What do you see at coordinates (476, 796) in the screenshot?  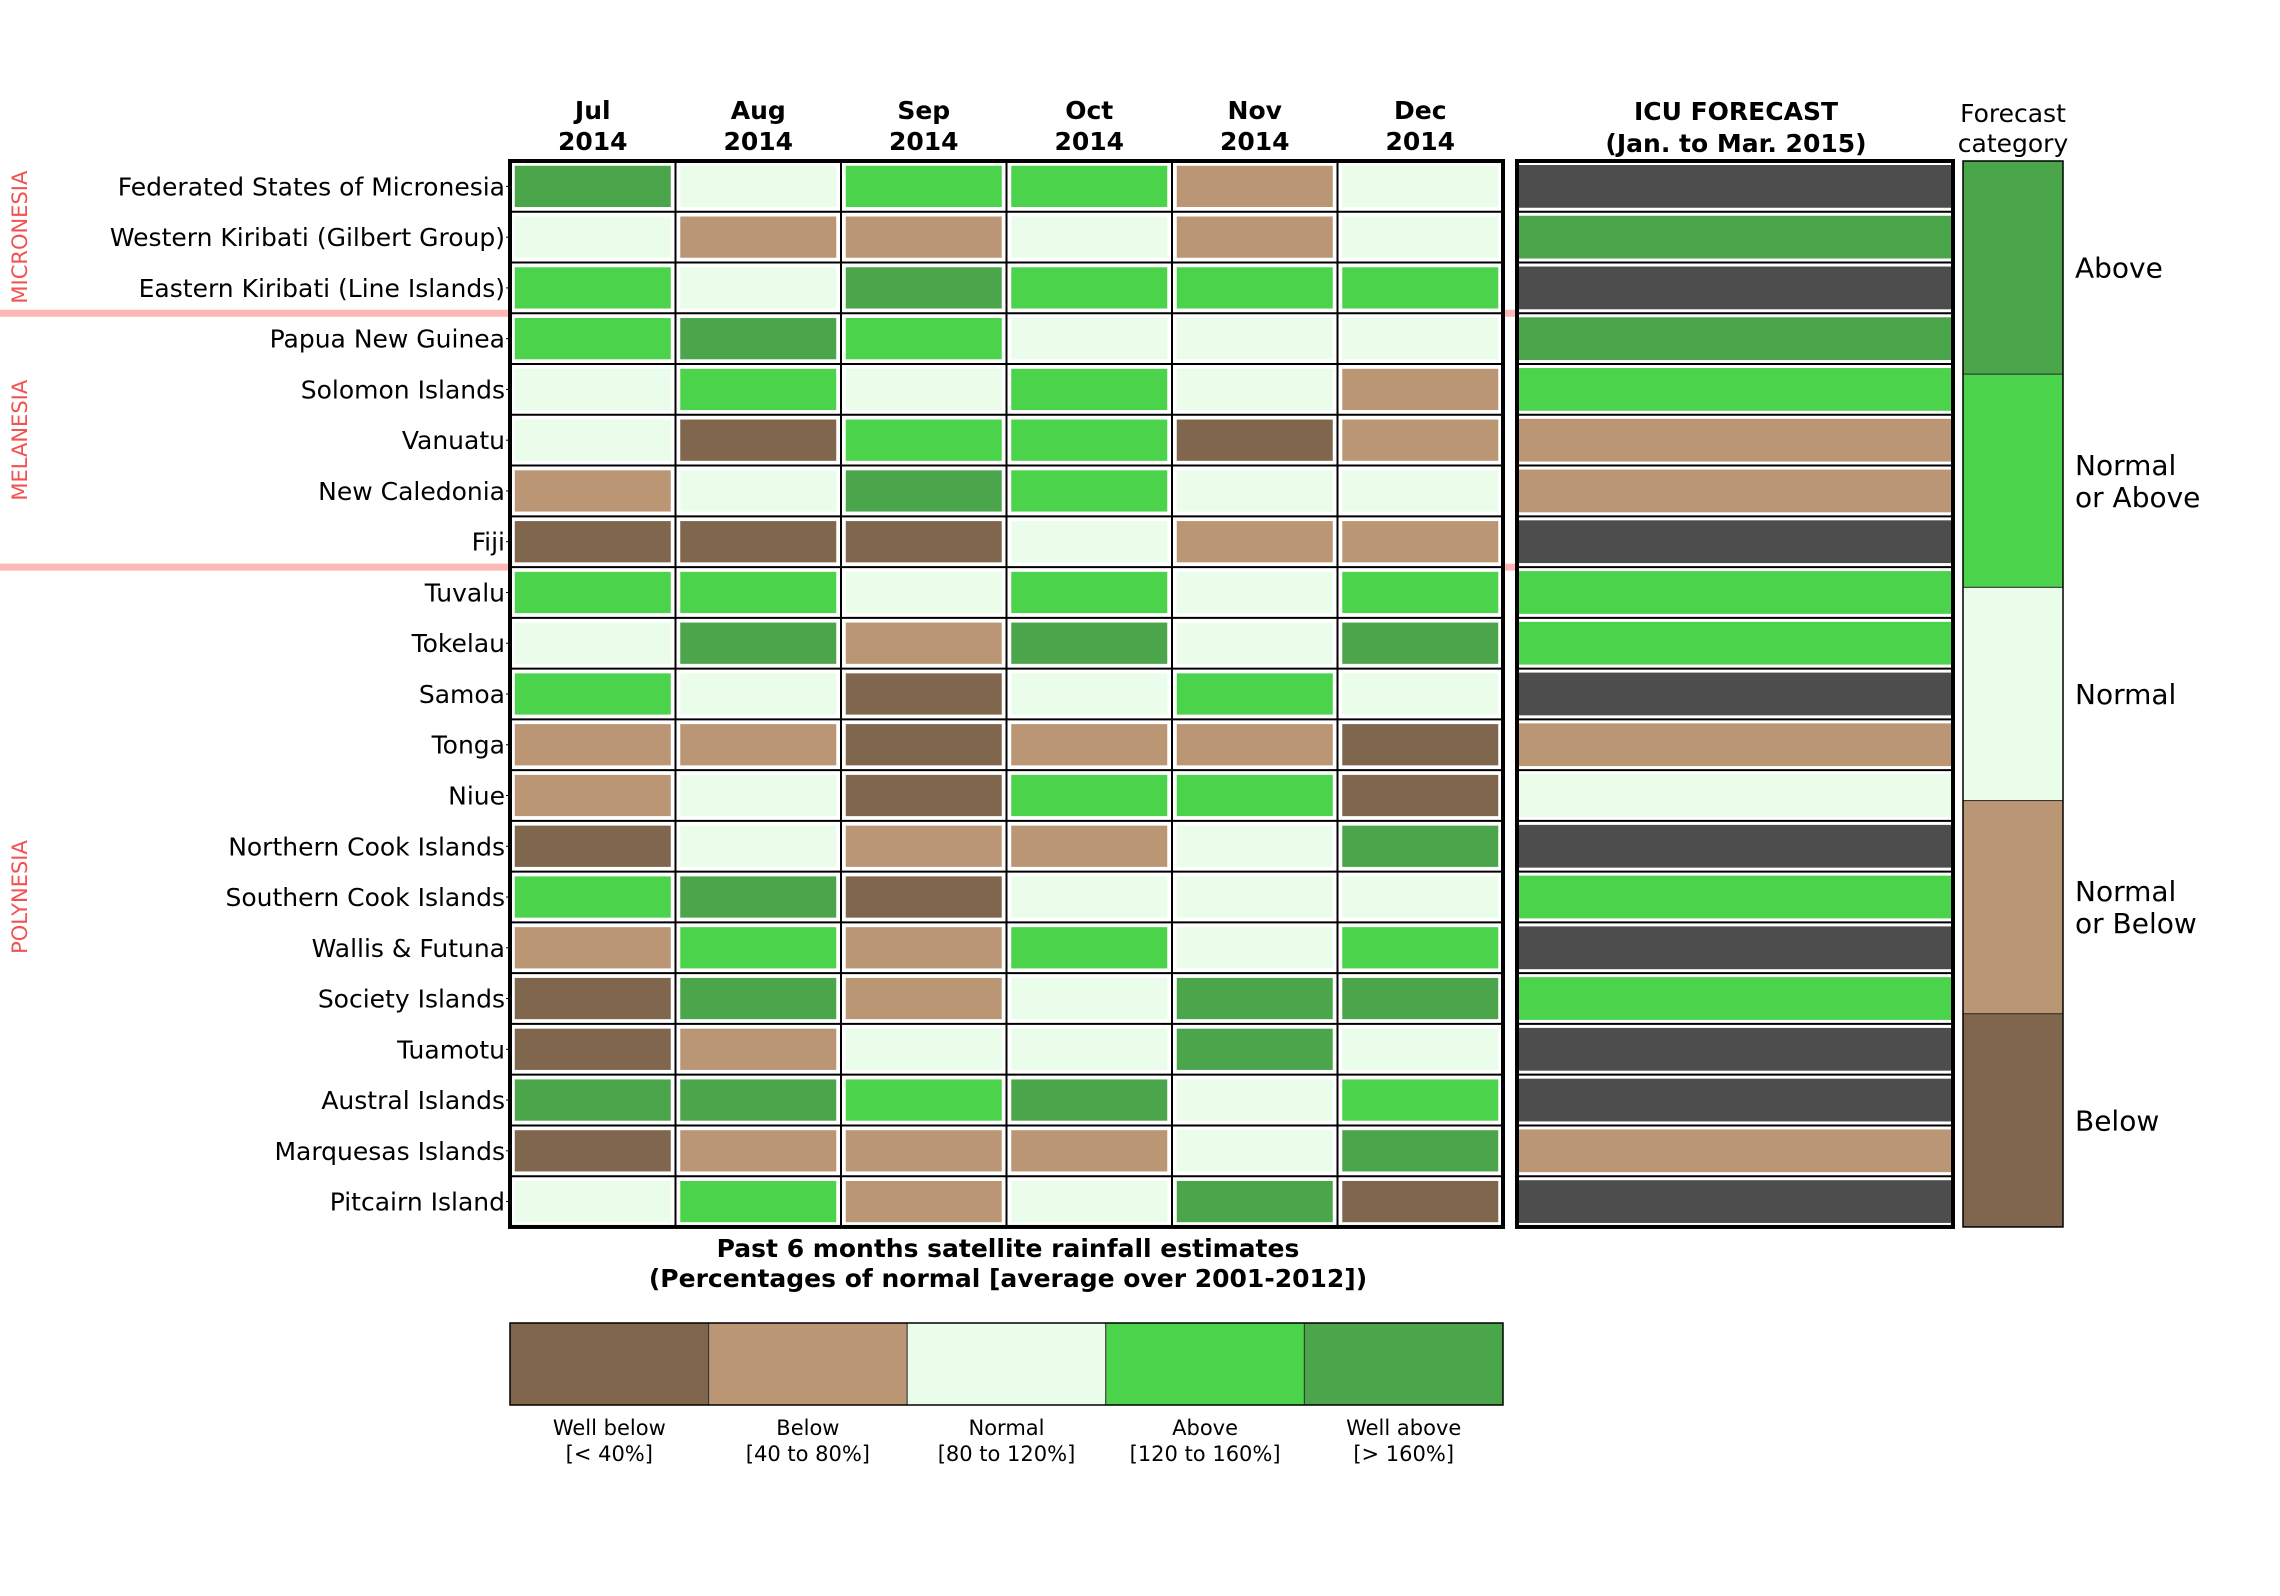 I see `row-label: Niue` at bounding box center [476, 796].